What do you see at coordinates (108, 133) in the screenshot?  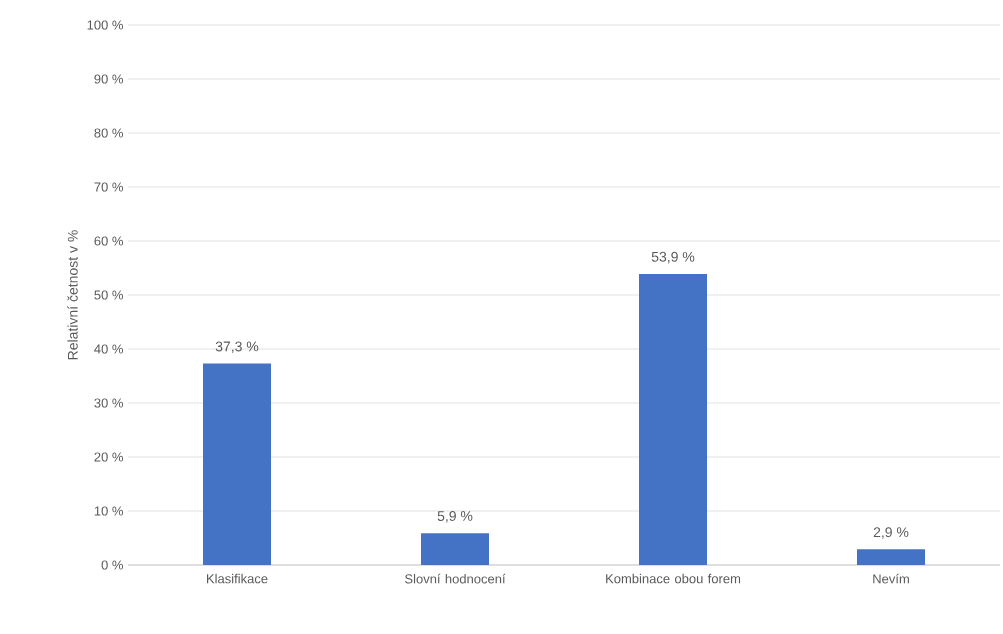 I see `y-tick-label: 80 %` at bounding box center [108, 133].